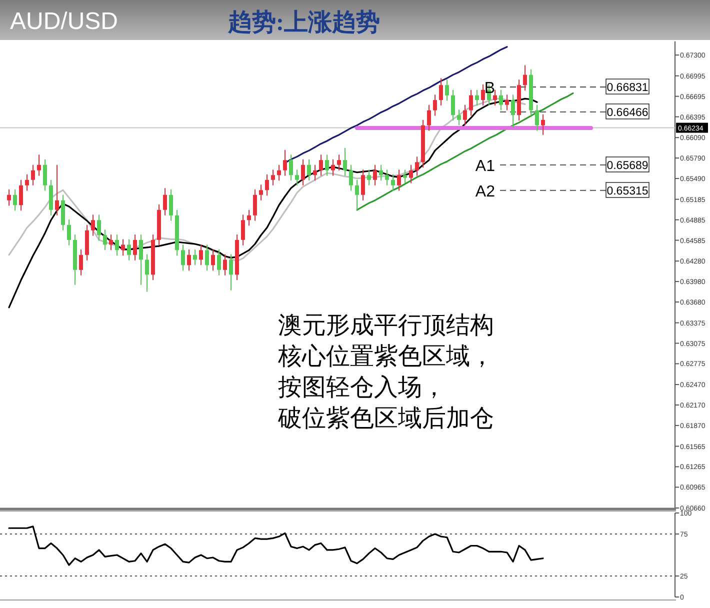 The width and height of the screenshot is (710, 608). What do you see at coordinates (303, 22) in the screenshot?
I see `chart-subtitle: 趋势:上涨趋势` at bounding box center [303, 22].